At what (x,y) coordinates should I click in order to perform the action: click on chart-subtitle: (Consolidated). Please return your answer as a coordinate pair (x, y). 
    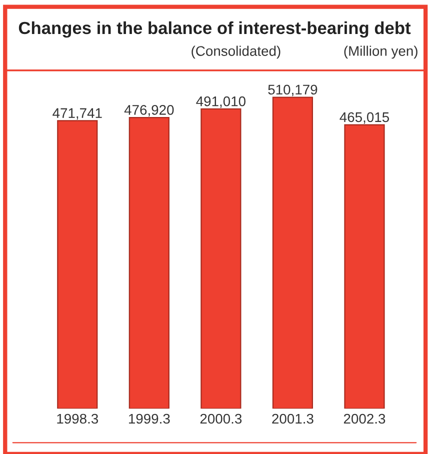
    Looking at the image, I should click on (236, 52).